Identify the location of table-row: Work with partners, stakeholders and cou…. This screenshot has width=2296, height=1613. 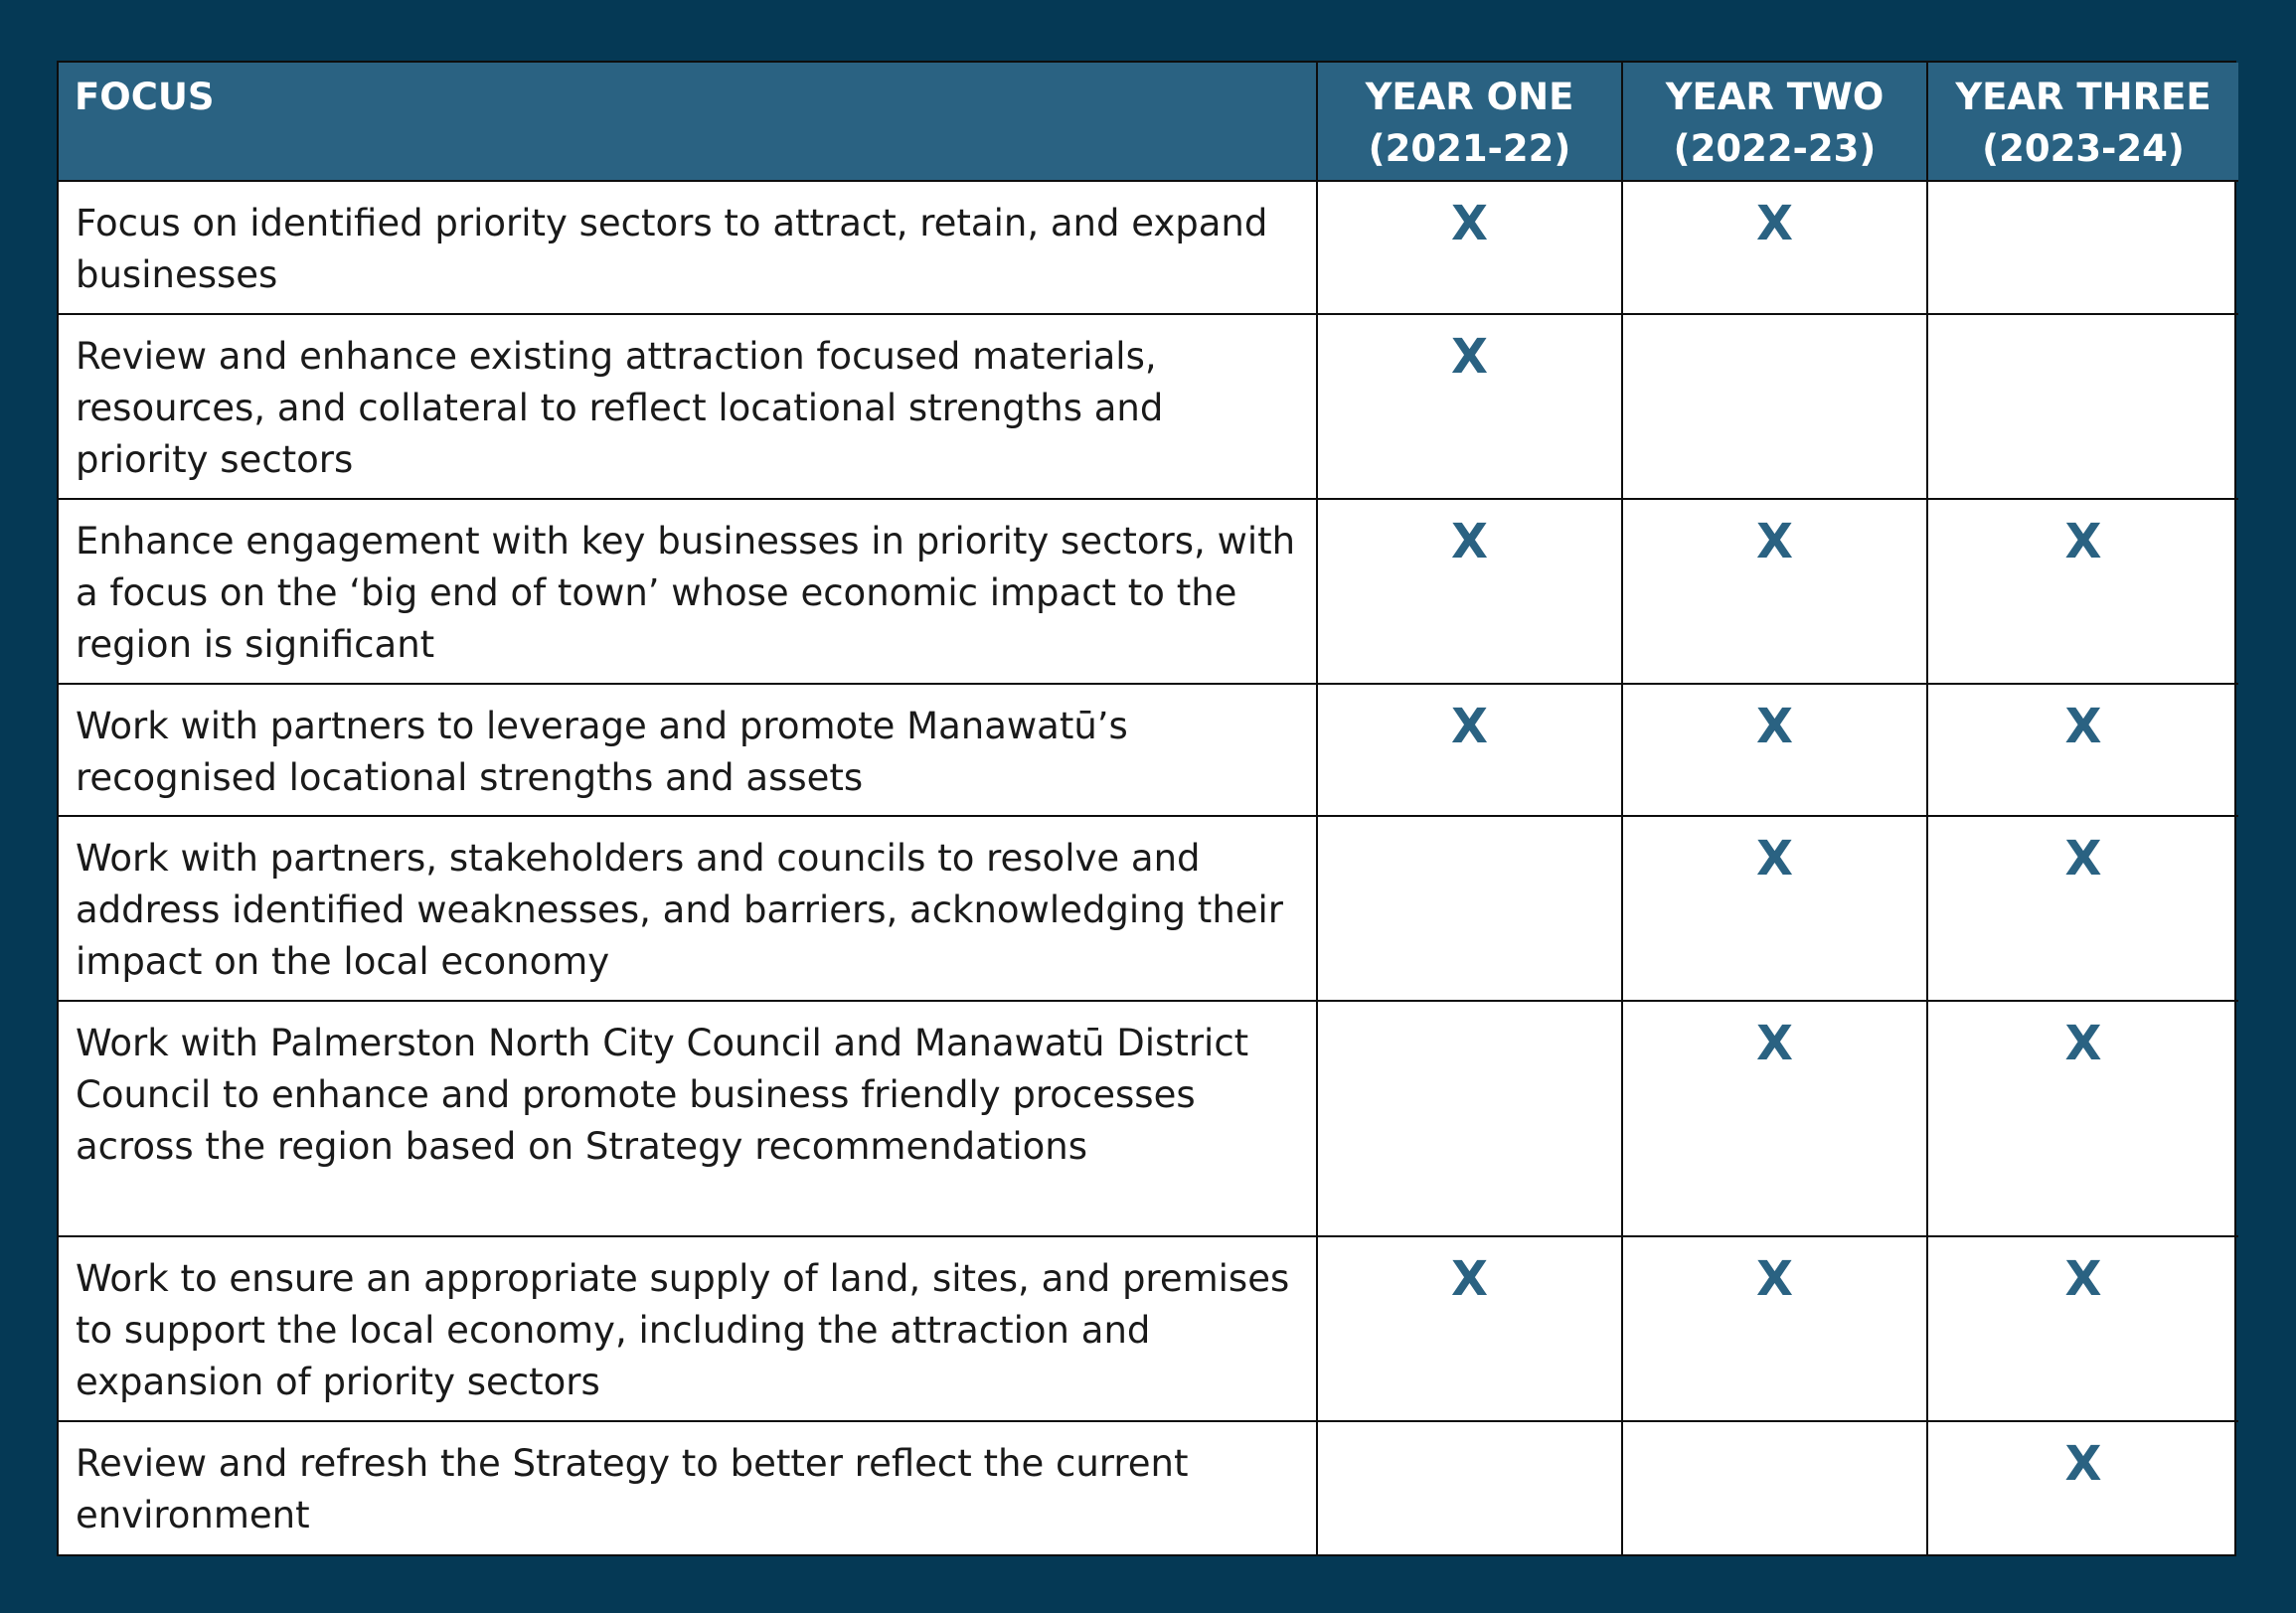
(1148, 909).